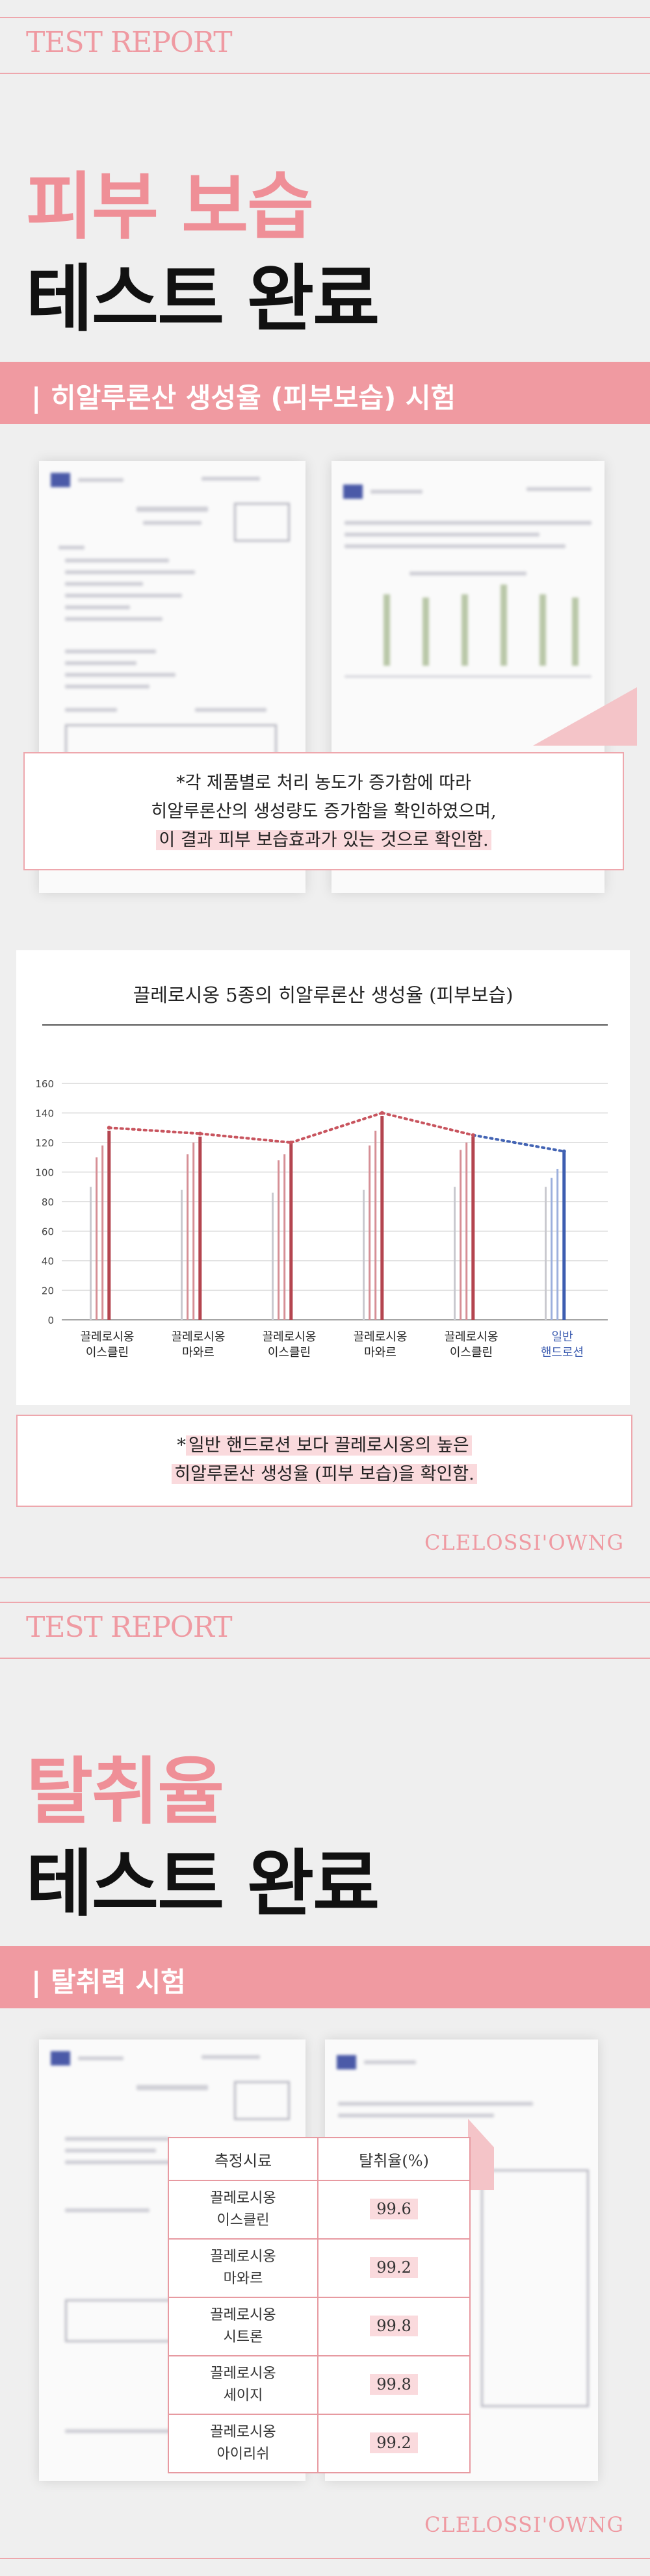  What do you see at coordinates (130, 1628) in the screenshot?
I see `test-report-tag-2: TEST REPORT` at bounding box center [130, 1628].